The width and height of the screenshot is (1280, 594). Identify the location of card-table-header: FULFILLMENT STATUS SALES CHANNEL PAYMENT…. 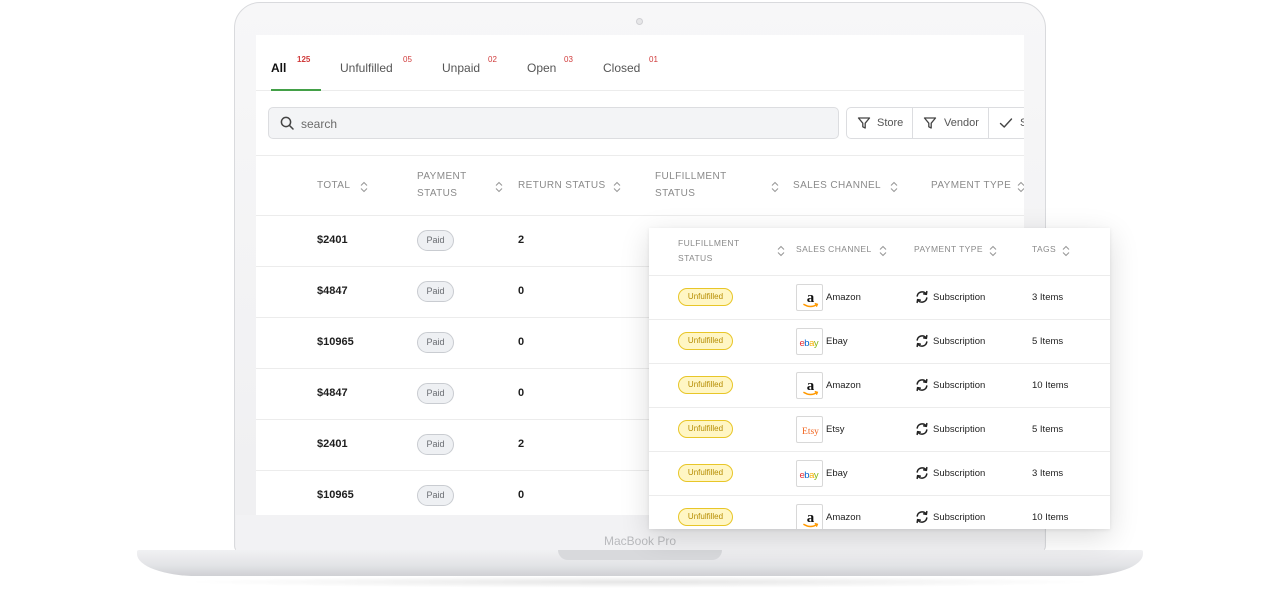
(879, 252).